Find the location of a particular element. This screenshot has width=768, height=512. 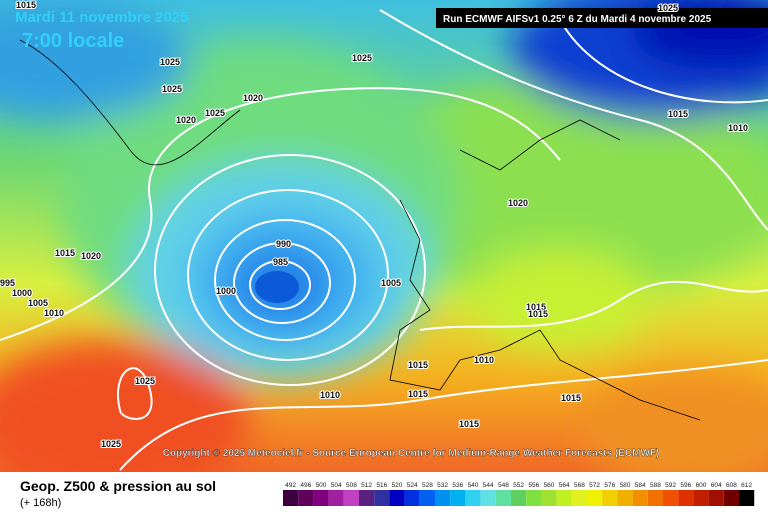

colorbar-label: 508 is located at coordinates (351, 485).